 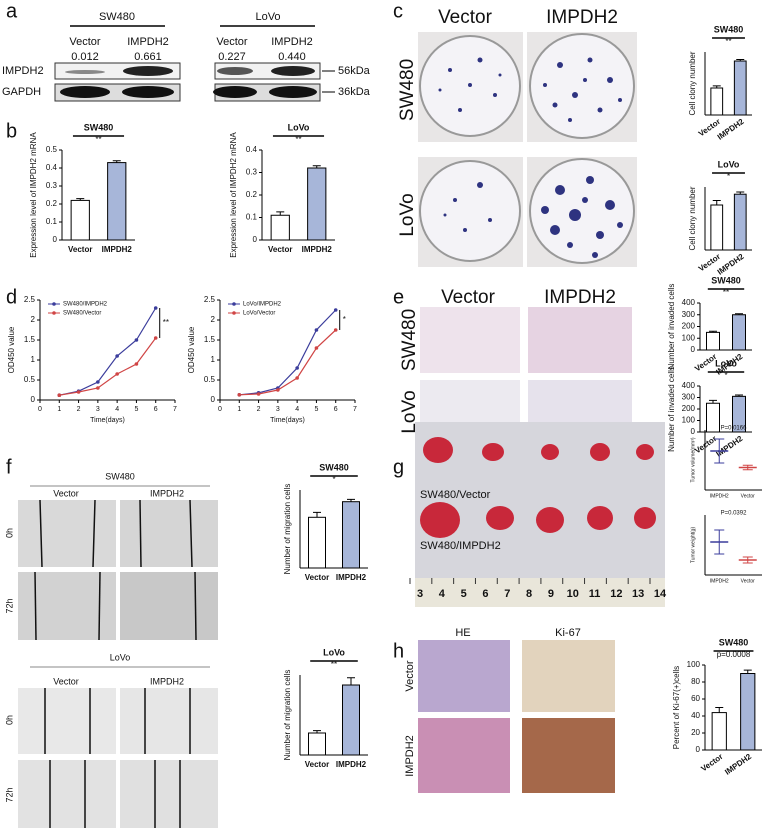 I want to click on y-tick-label: 0.2, so click(x=252, y=194).